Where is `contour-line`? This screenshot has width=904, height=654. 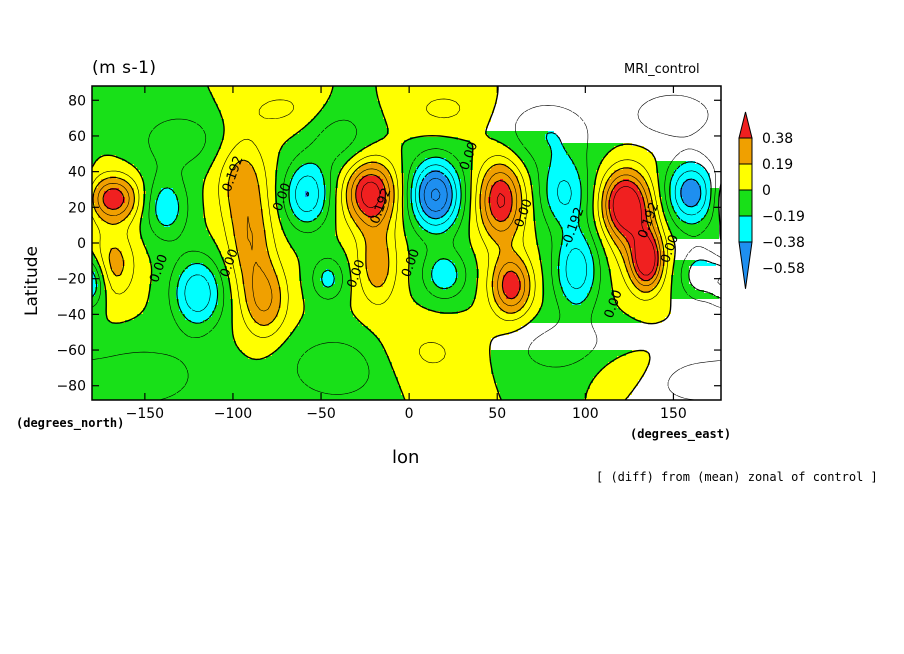
contour-line is located at coordinates (452, 238).